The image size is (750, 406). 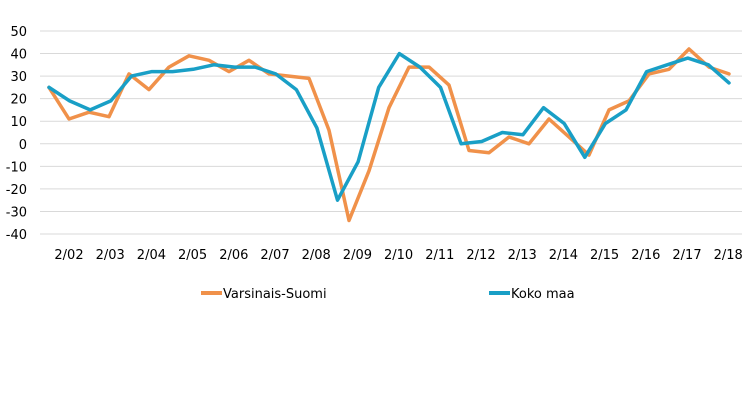 I want to click on x-tick-label: 2/17, so click(x=686, y=255).